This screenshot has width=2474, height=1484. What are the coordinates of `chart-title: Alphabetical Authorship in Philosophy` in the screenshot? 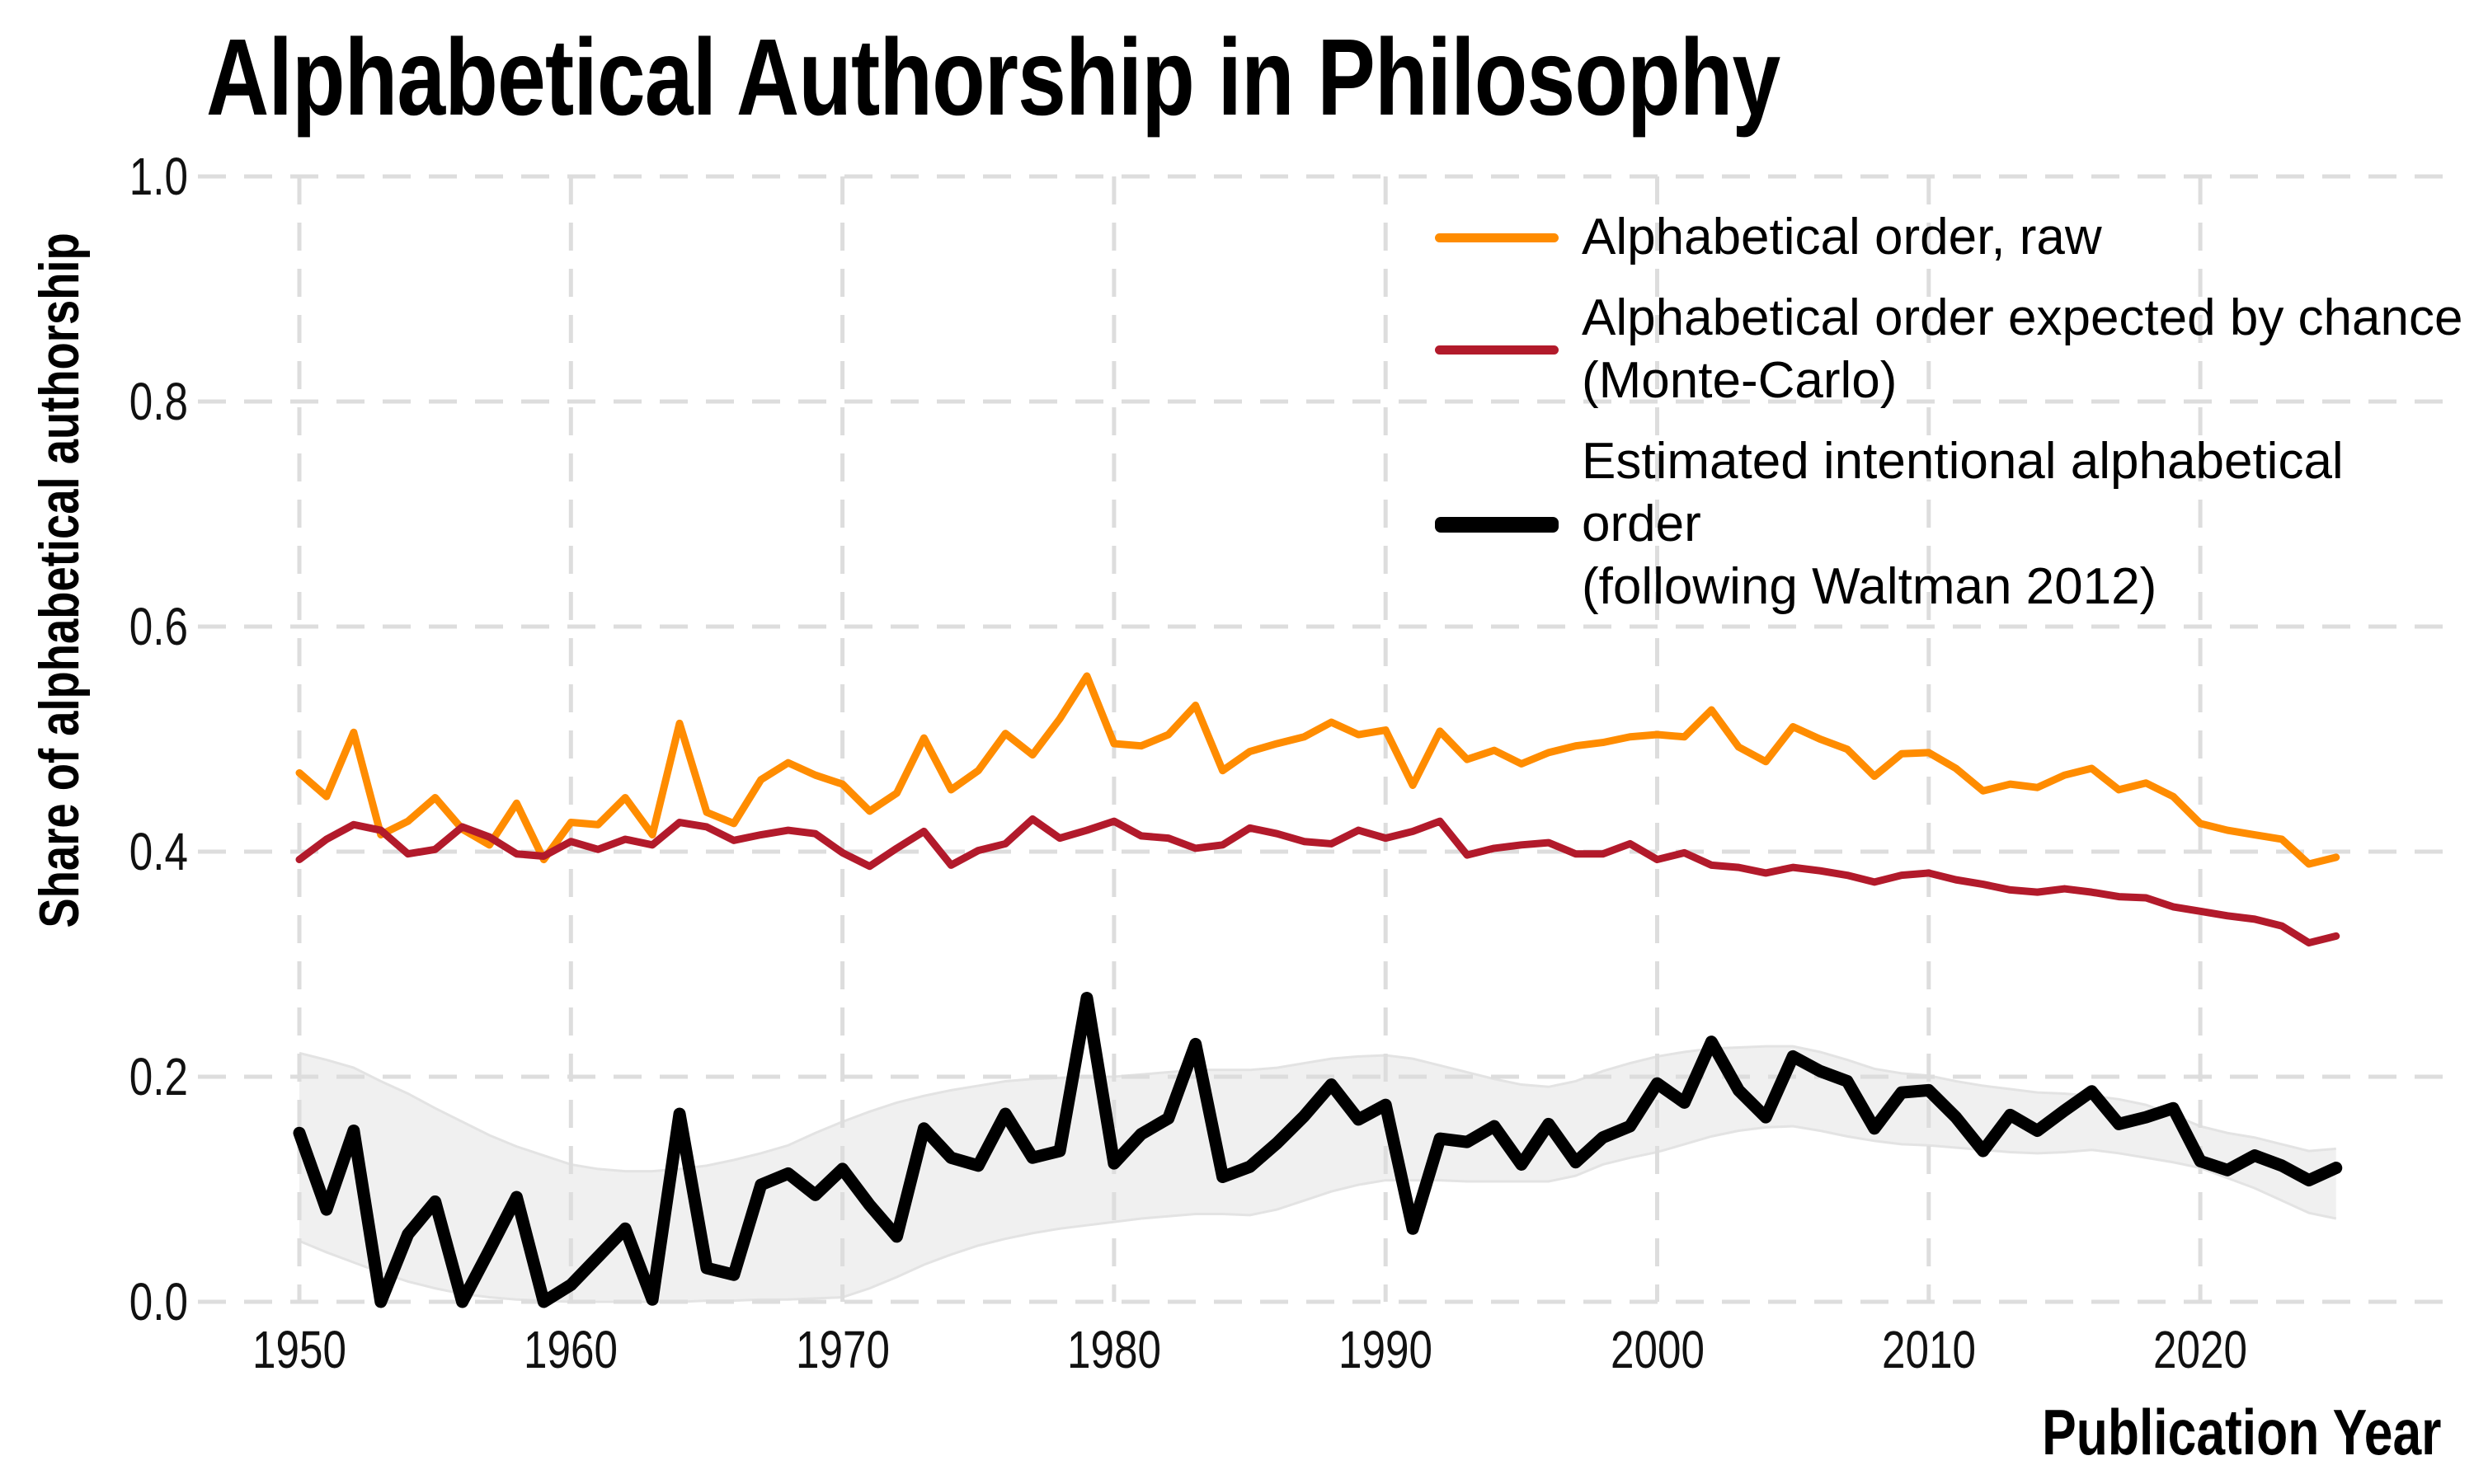 It's located at (1190, 77).